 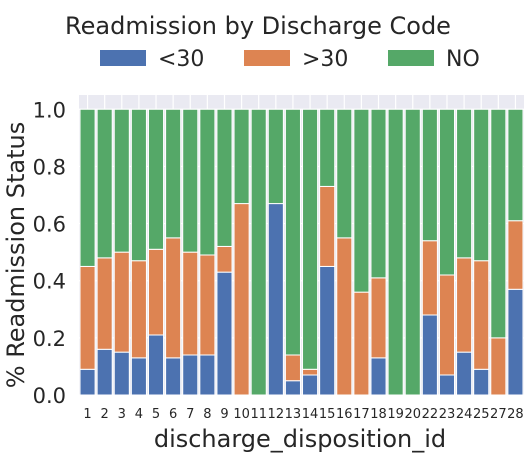 I want to click on legend-label: >30, so click(x=325, y=59).